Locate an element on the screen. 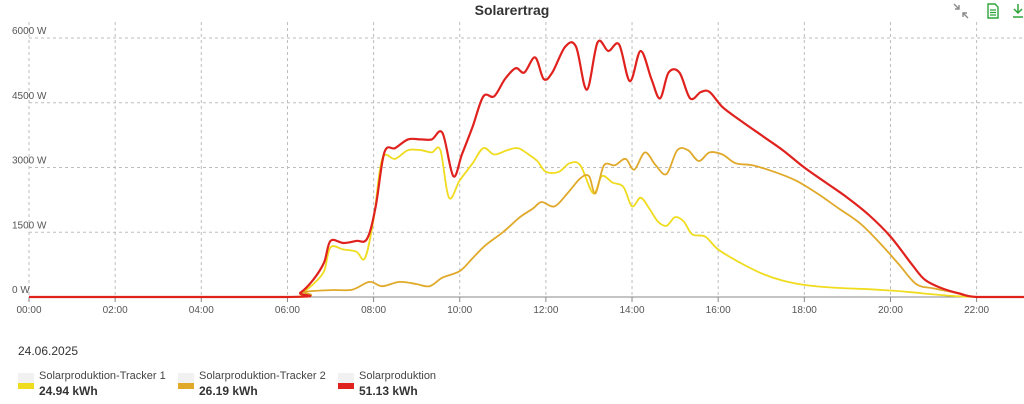 This screenshot has height=404, width=1024. x-tick-label: 14:00 is located at coordinates (632, 310).